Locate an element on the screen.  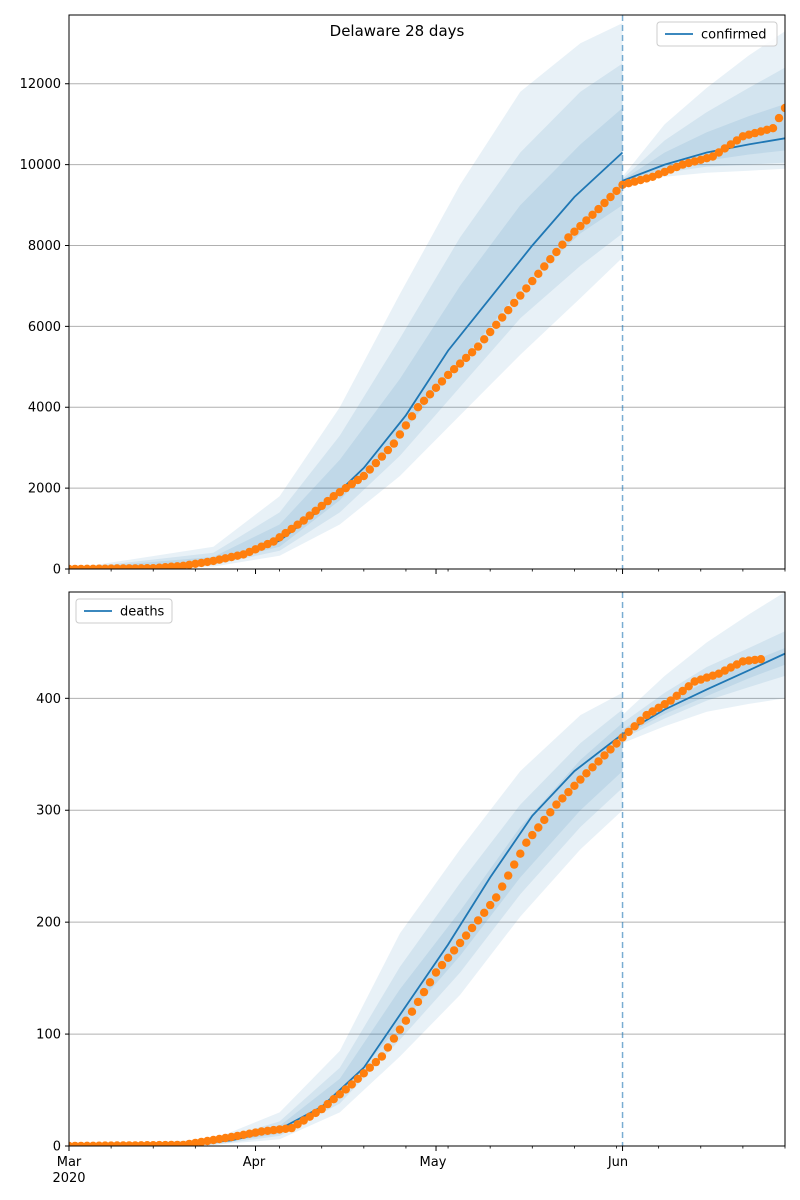
legend-label: deaths is located at coordinates (142, 612).